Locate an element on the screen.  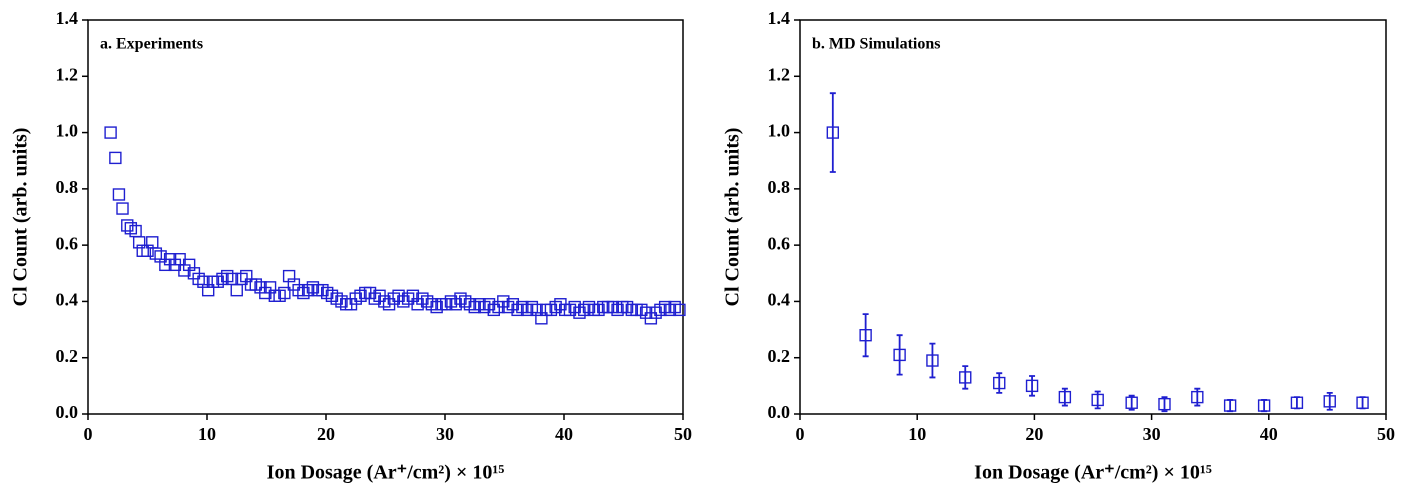
x-tick-label: 30 is located at coordinates (445, 434).